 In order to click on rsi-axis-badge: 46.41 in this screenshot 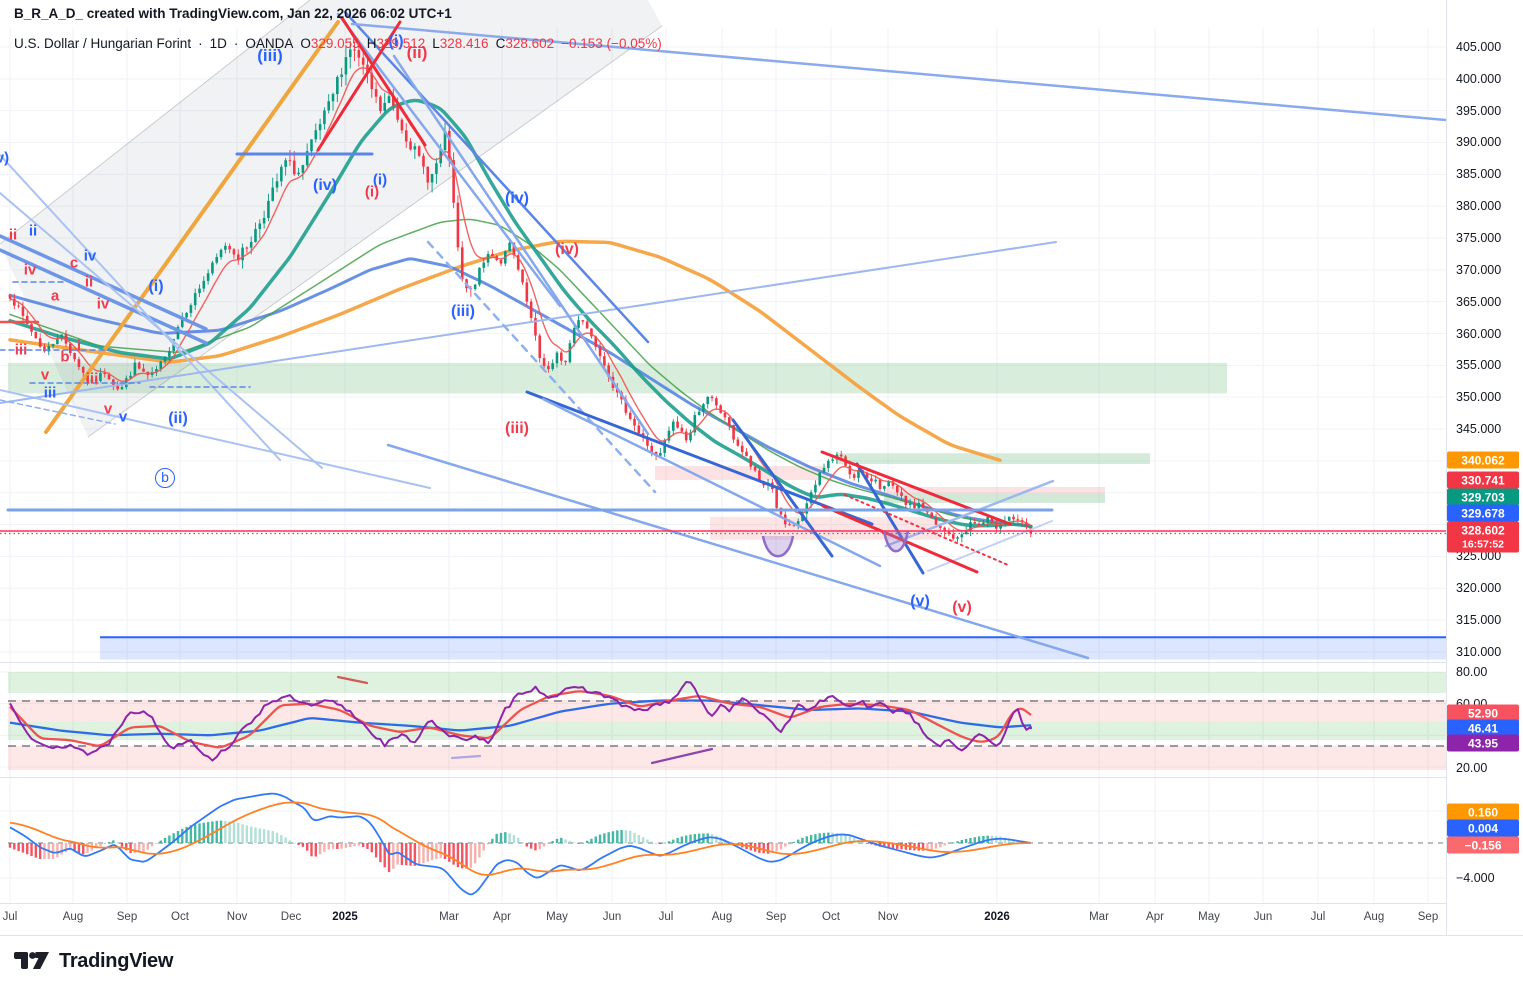, I will do `click(1483, 728)`.